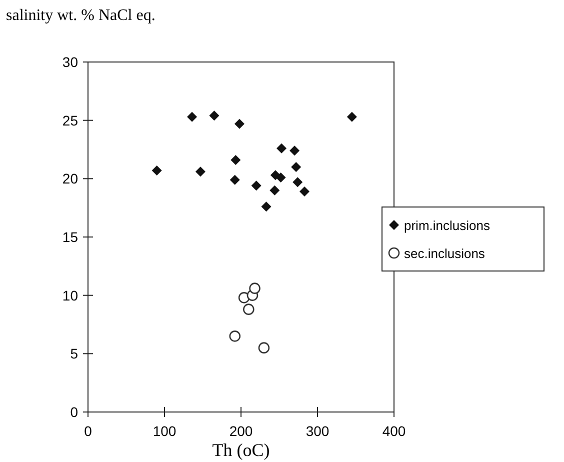 The image size is (564, 462). I want to click on x-tick-label: 200, so click(241, 431).